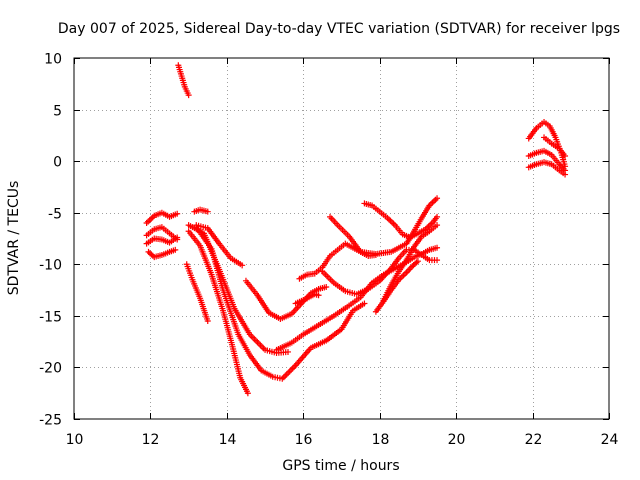 This screenshot has width=640, height=480. What do you see at coordinates (610, 440) in the screenshot?
I see `x-tick-label: 24` at bounding box center [610, 440].